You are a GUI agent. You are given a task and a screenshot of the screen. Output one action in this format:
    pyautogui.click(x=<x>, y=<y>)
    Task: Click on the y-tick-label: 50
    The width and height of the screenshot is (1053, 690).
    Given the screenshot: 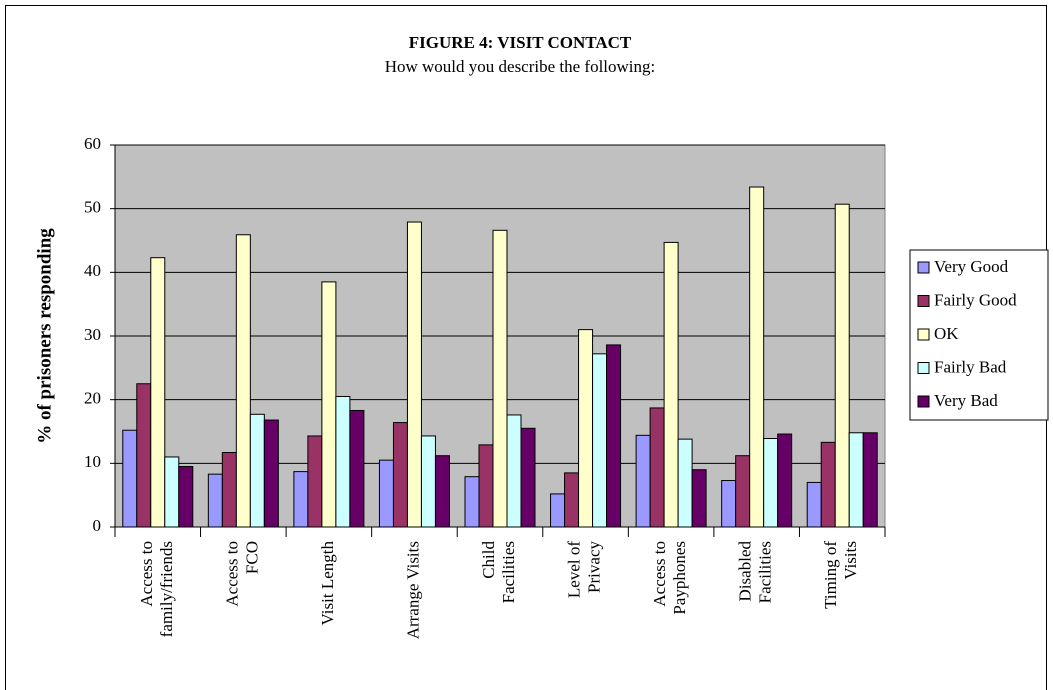 What is the action you would take?
    pyautogui.click(x=92, y=207)
    